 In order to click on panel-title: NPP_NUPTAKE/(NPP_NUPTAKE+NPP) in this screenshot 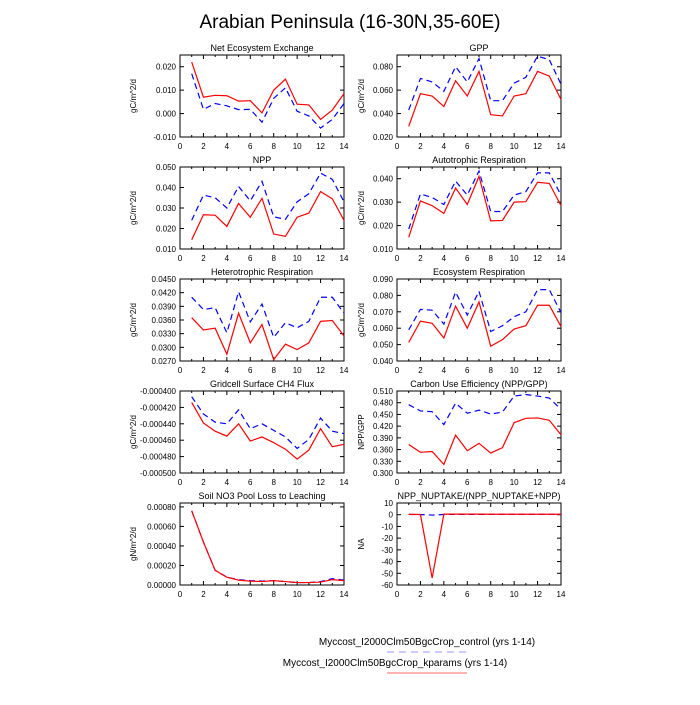, I will do `click(479, 496)`.